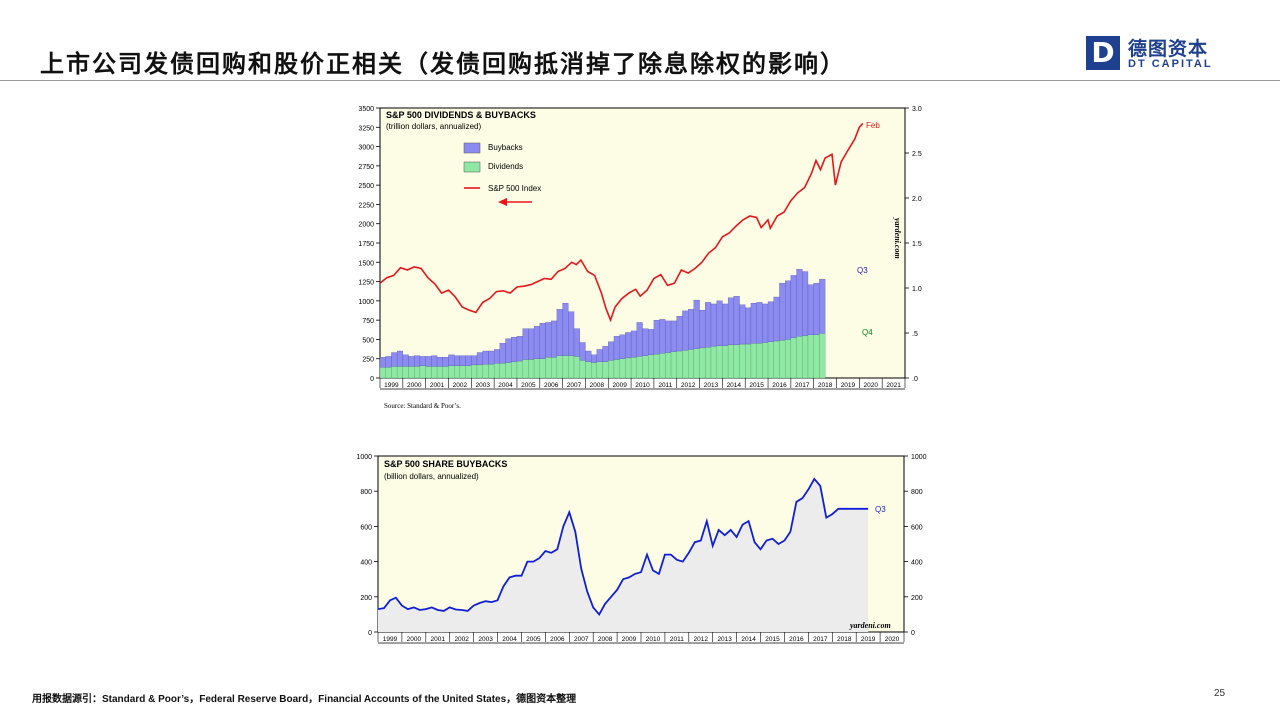 Image resolution: width=1280 pixels, height=720 pixels. Describe the element at coordinates (917, 289) in the screenshot. I see `right-tick-label: 1.0` at that location.